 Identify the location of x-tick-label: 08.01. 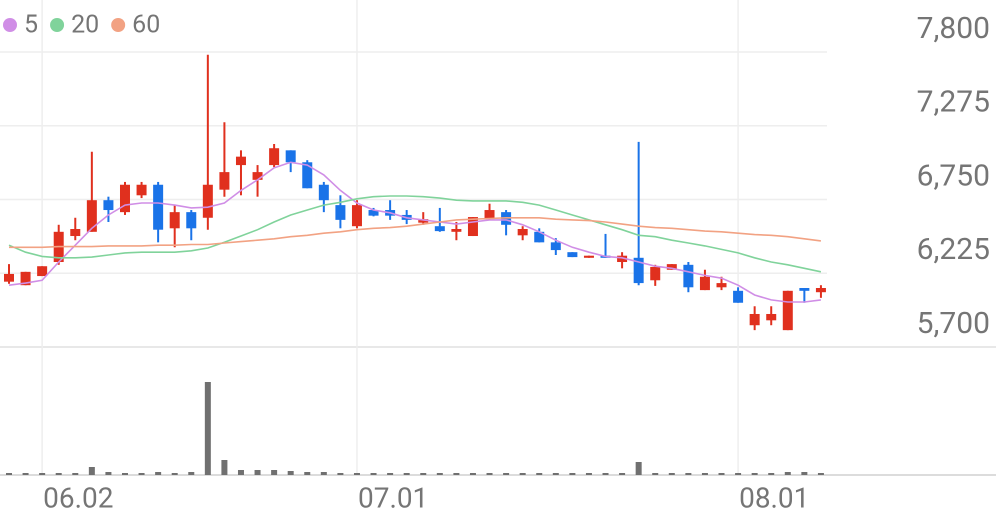
(774, 497).